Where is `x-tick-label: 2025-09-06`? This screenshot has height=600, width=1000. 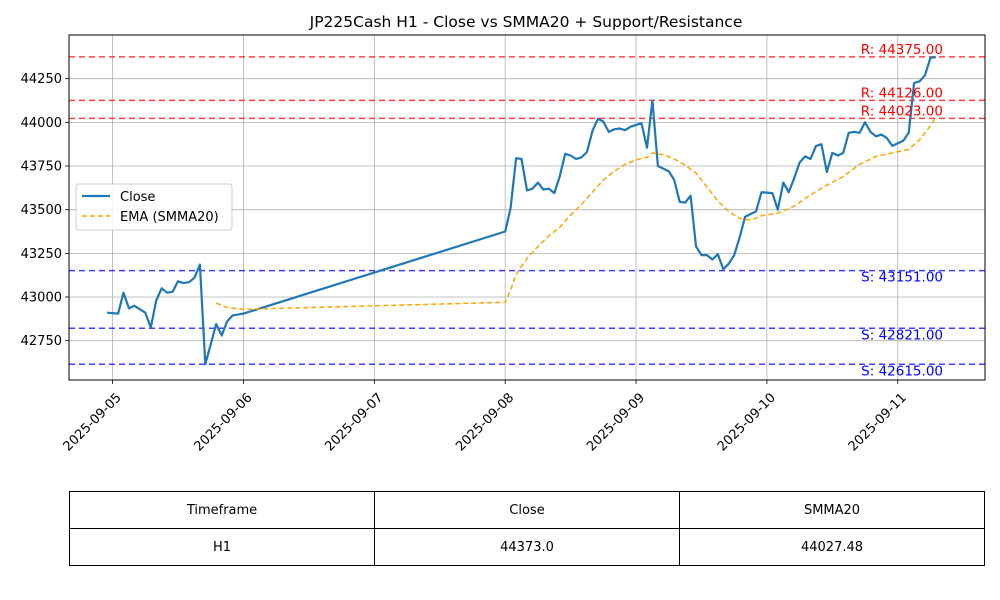 x-tick-label: 2025-09-06 is located at coordinates (223, 422).